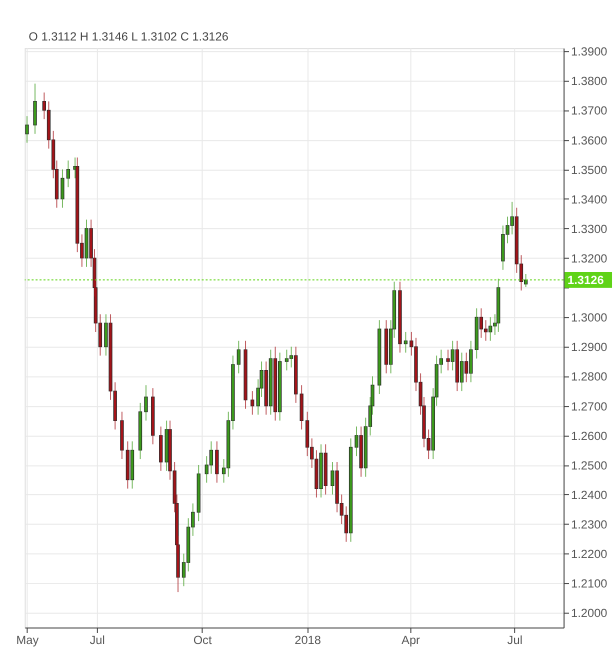 This screenshot has width=614, height=653. Describe the element at coordinates (589, 229) in the screenshot. I see `y-tick-label: 1.3300` at that location.